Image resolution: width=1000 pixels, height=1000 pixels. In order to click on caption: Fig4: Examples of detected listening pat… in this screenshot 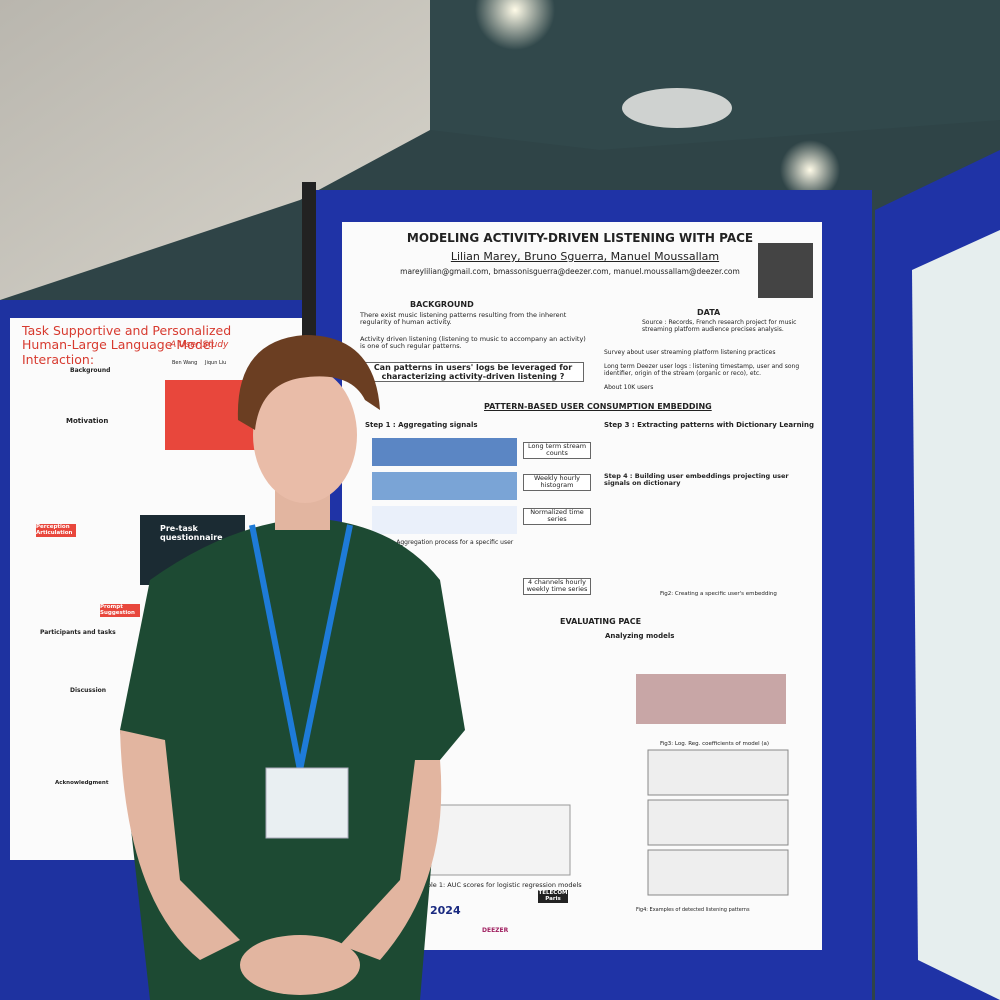, I will do `click(693, 910)`.